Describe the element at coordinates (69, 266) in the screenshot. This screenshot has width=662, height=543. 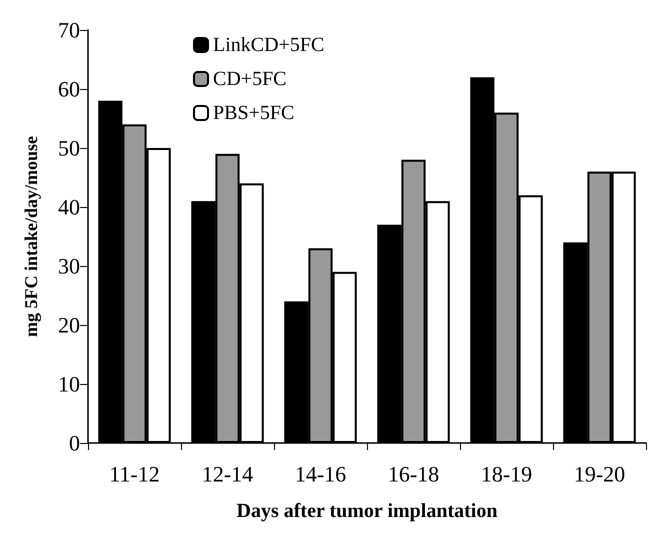
I see `y-tick-label: 30` at that location.